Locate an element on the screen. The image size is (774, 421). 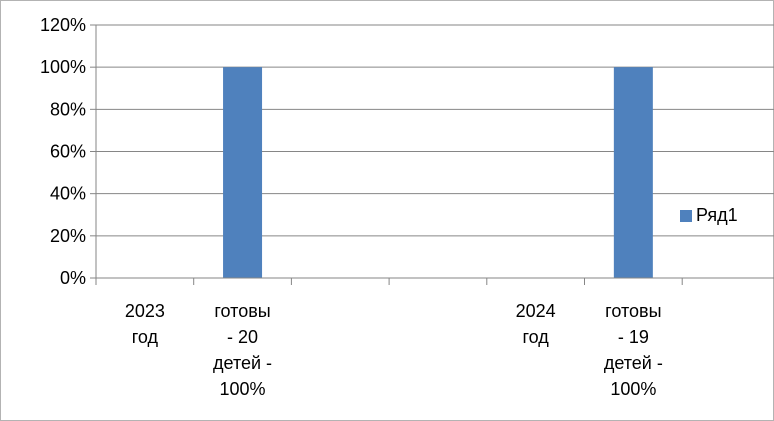
y-tick-label: 100% is located at coordinates (63, 67).